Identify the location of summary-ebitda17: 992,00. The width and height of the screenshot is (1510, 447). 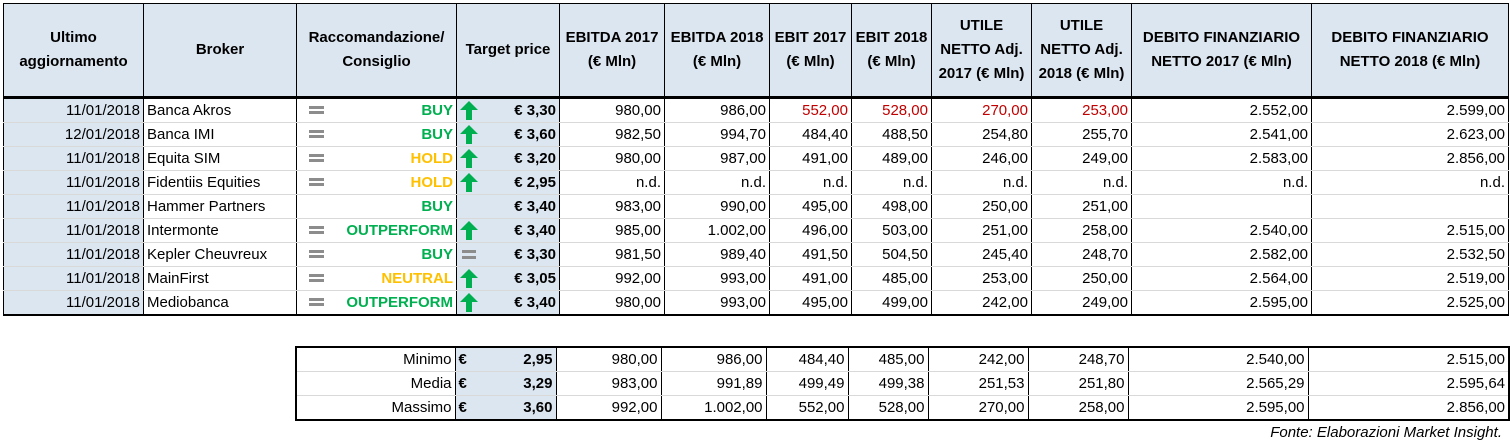
(608, 408).